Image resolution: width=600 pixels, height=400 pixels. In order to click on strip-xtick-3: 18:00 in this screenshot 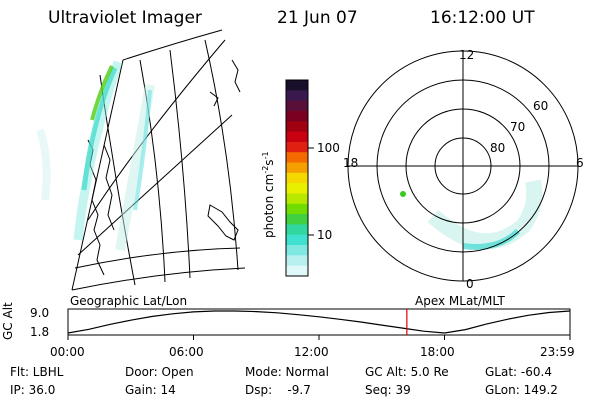, I will do `click(437, 352)`.